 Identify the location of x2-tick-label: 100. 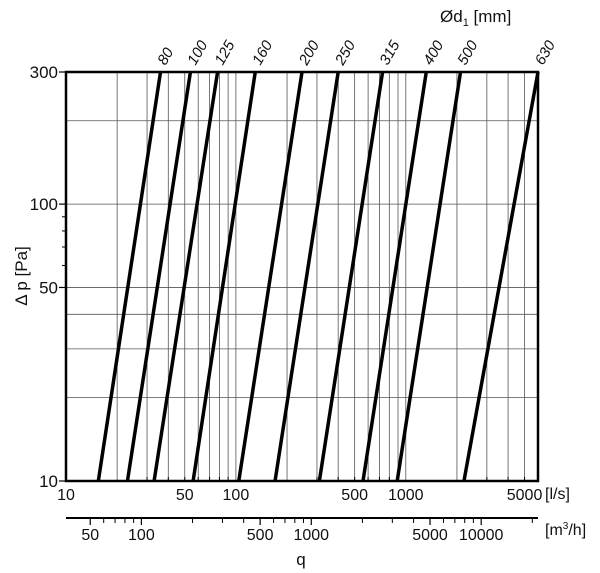
(141, 535).